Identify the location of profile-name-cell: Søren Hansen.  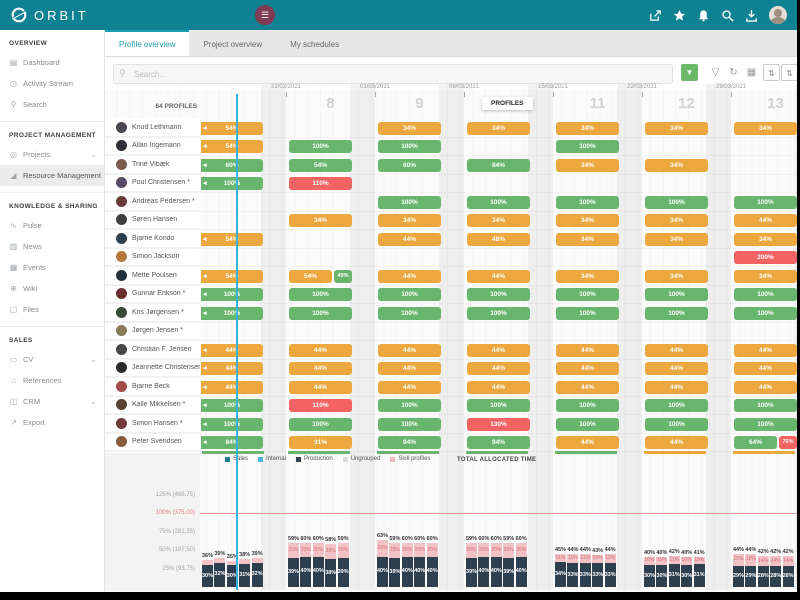
(152, 220).